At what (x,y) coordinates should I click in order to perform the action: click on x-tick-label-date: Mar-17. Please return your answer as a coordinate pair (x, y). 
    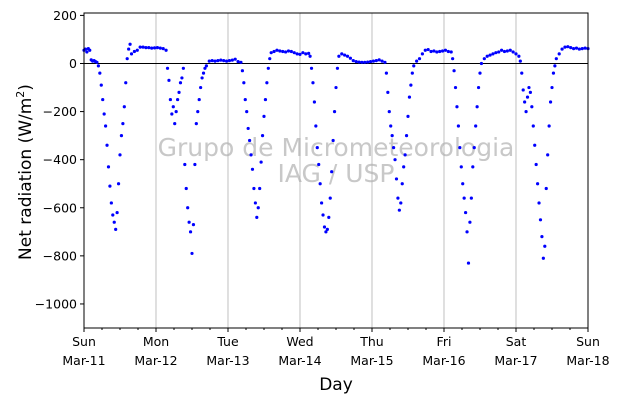
    Looking at the image, I should click on (515, 360).